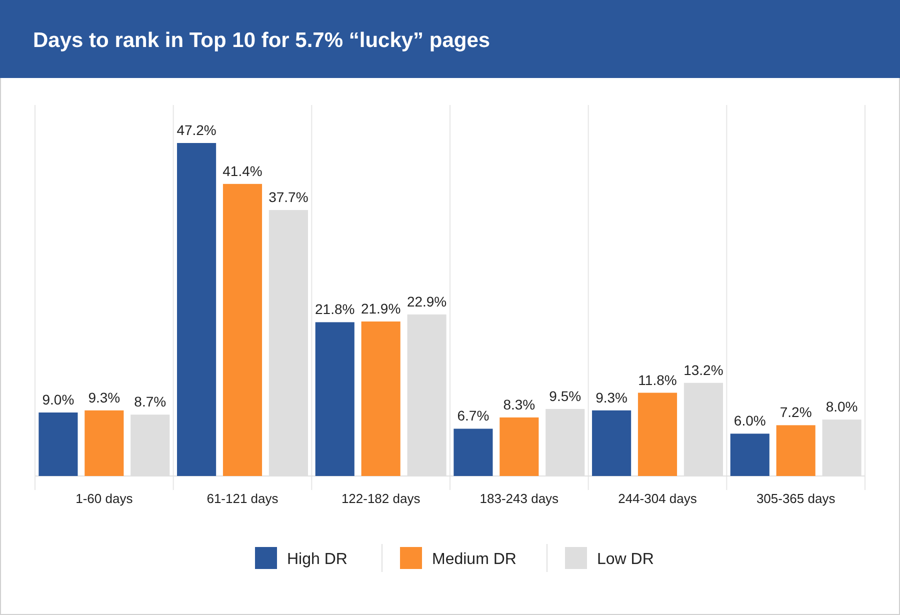 This screenshot has height=615, width=900. I want to click on data-label: 22.9%, so click(426, 301).